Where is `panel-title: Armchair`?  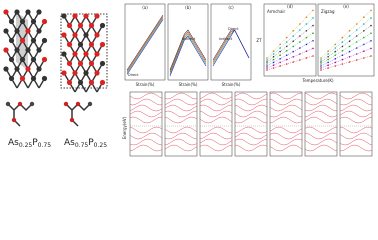
panel-title: Armchair is located at coordinates (276, 11).